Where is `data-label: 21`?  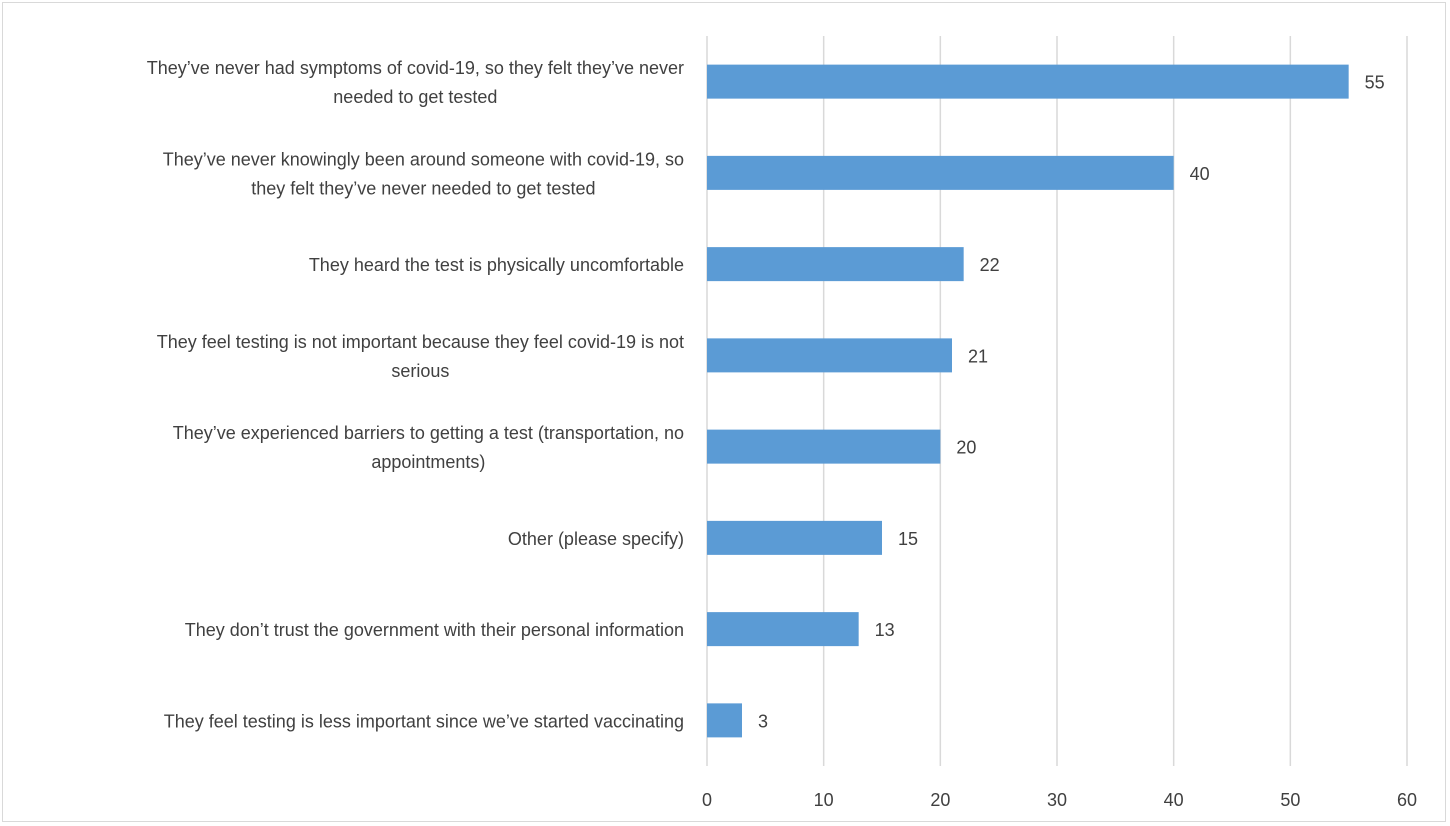
data-label: 21 is located at coordinates (978, 356).